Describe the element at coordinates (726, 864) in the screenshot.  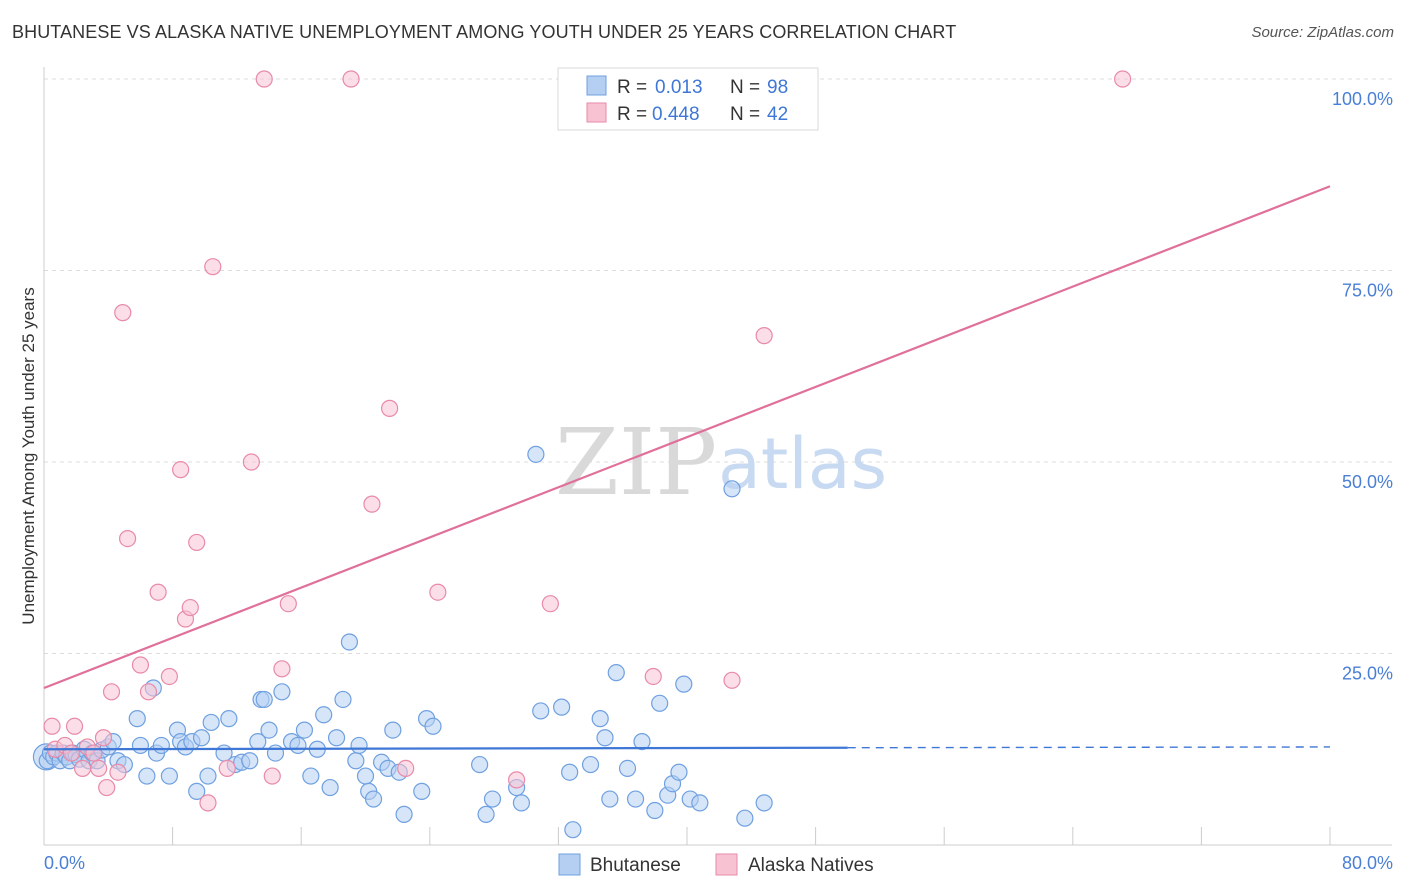
I see `legend-swatch-alaska-natives` at that location.